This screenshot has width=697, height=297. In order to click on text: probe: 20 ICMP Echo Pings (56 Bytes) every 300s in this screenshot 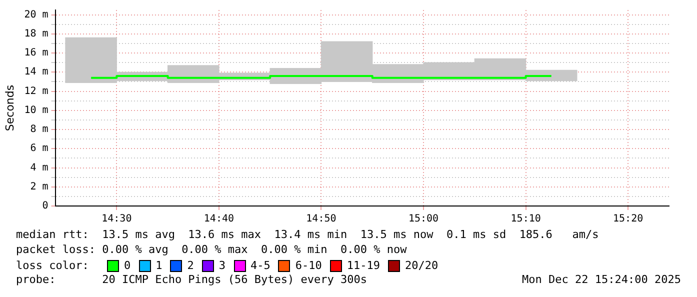, I will do `click(191, 280)`.